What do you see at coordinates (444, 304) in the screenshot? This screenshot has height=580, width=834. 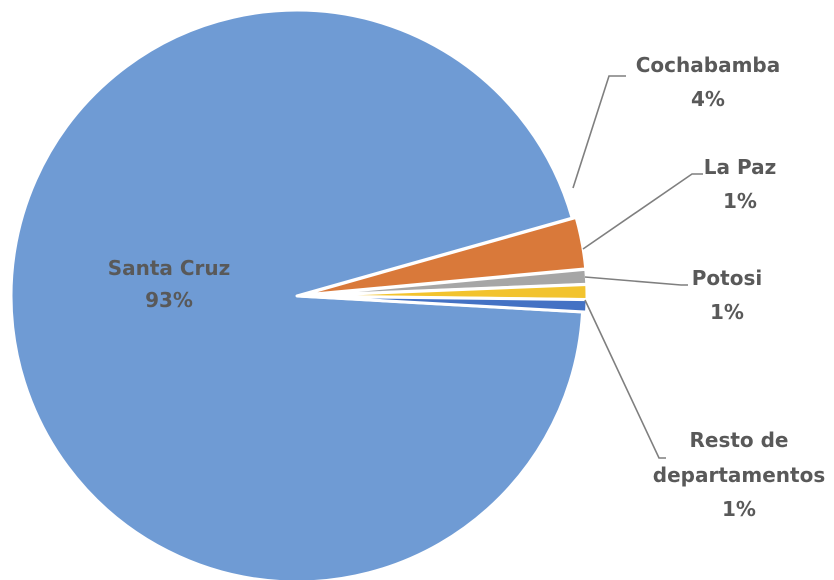 I see `slice-resto-de-departamentos` at bounding box center [444, 304].